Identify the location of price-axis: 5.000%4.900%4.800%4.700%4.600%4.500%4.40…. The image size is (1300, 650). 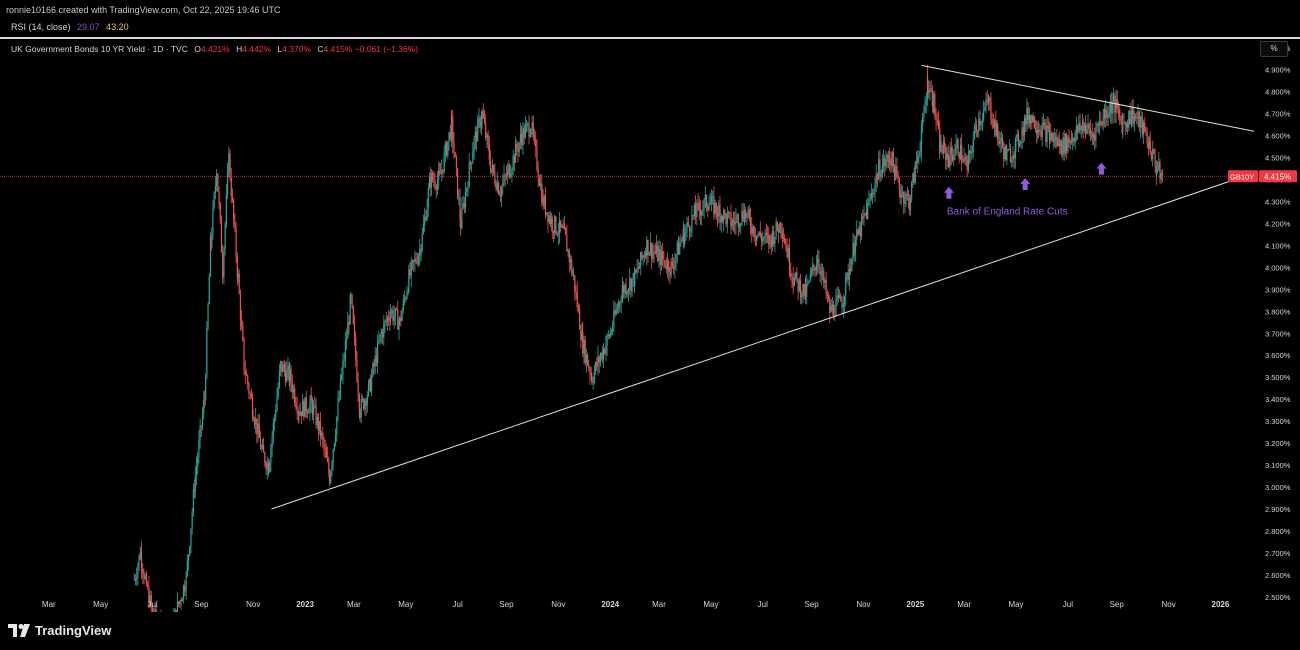
(1262, 323).